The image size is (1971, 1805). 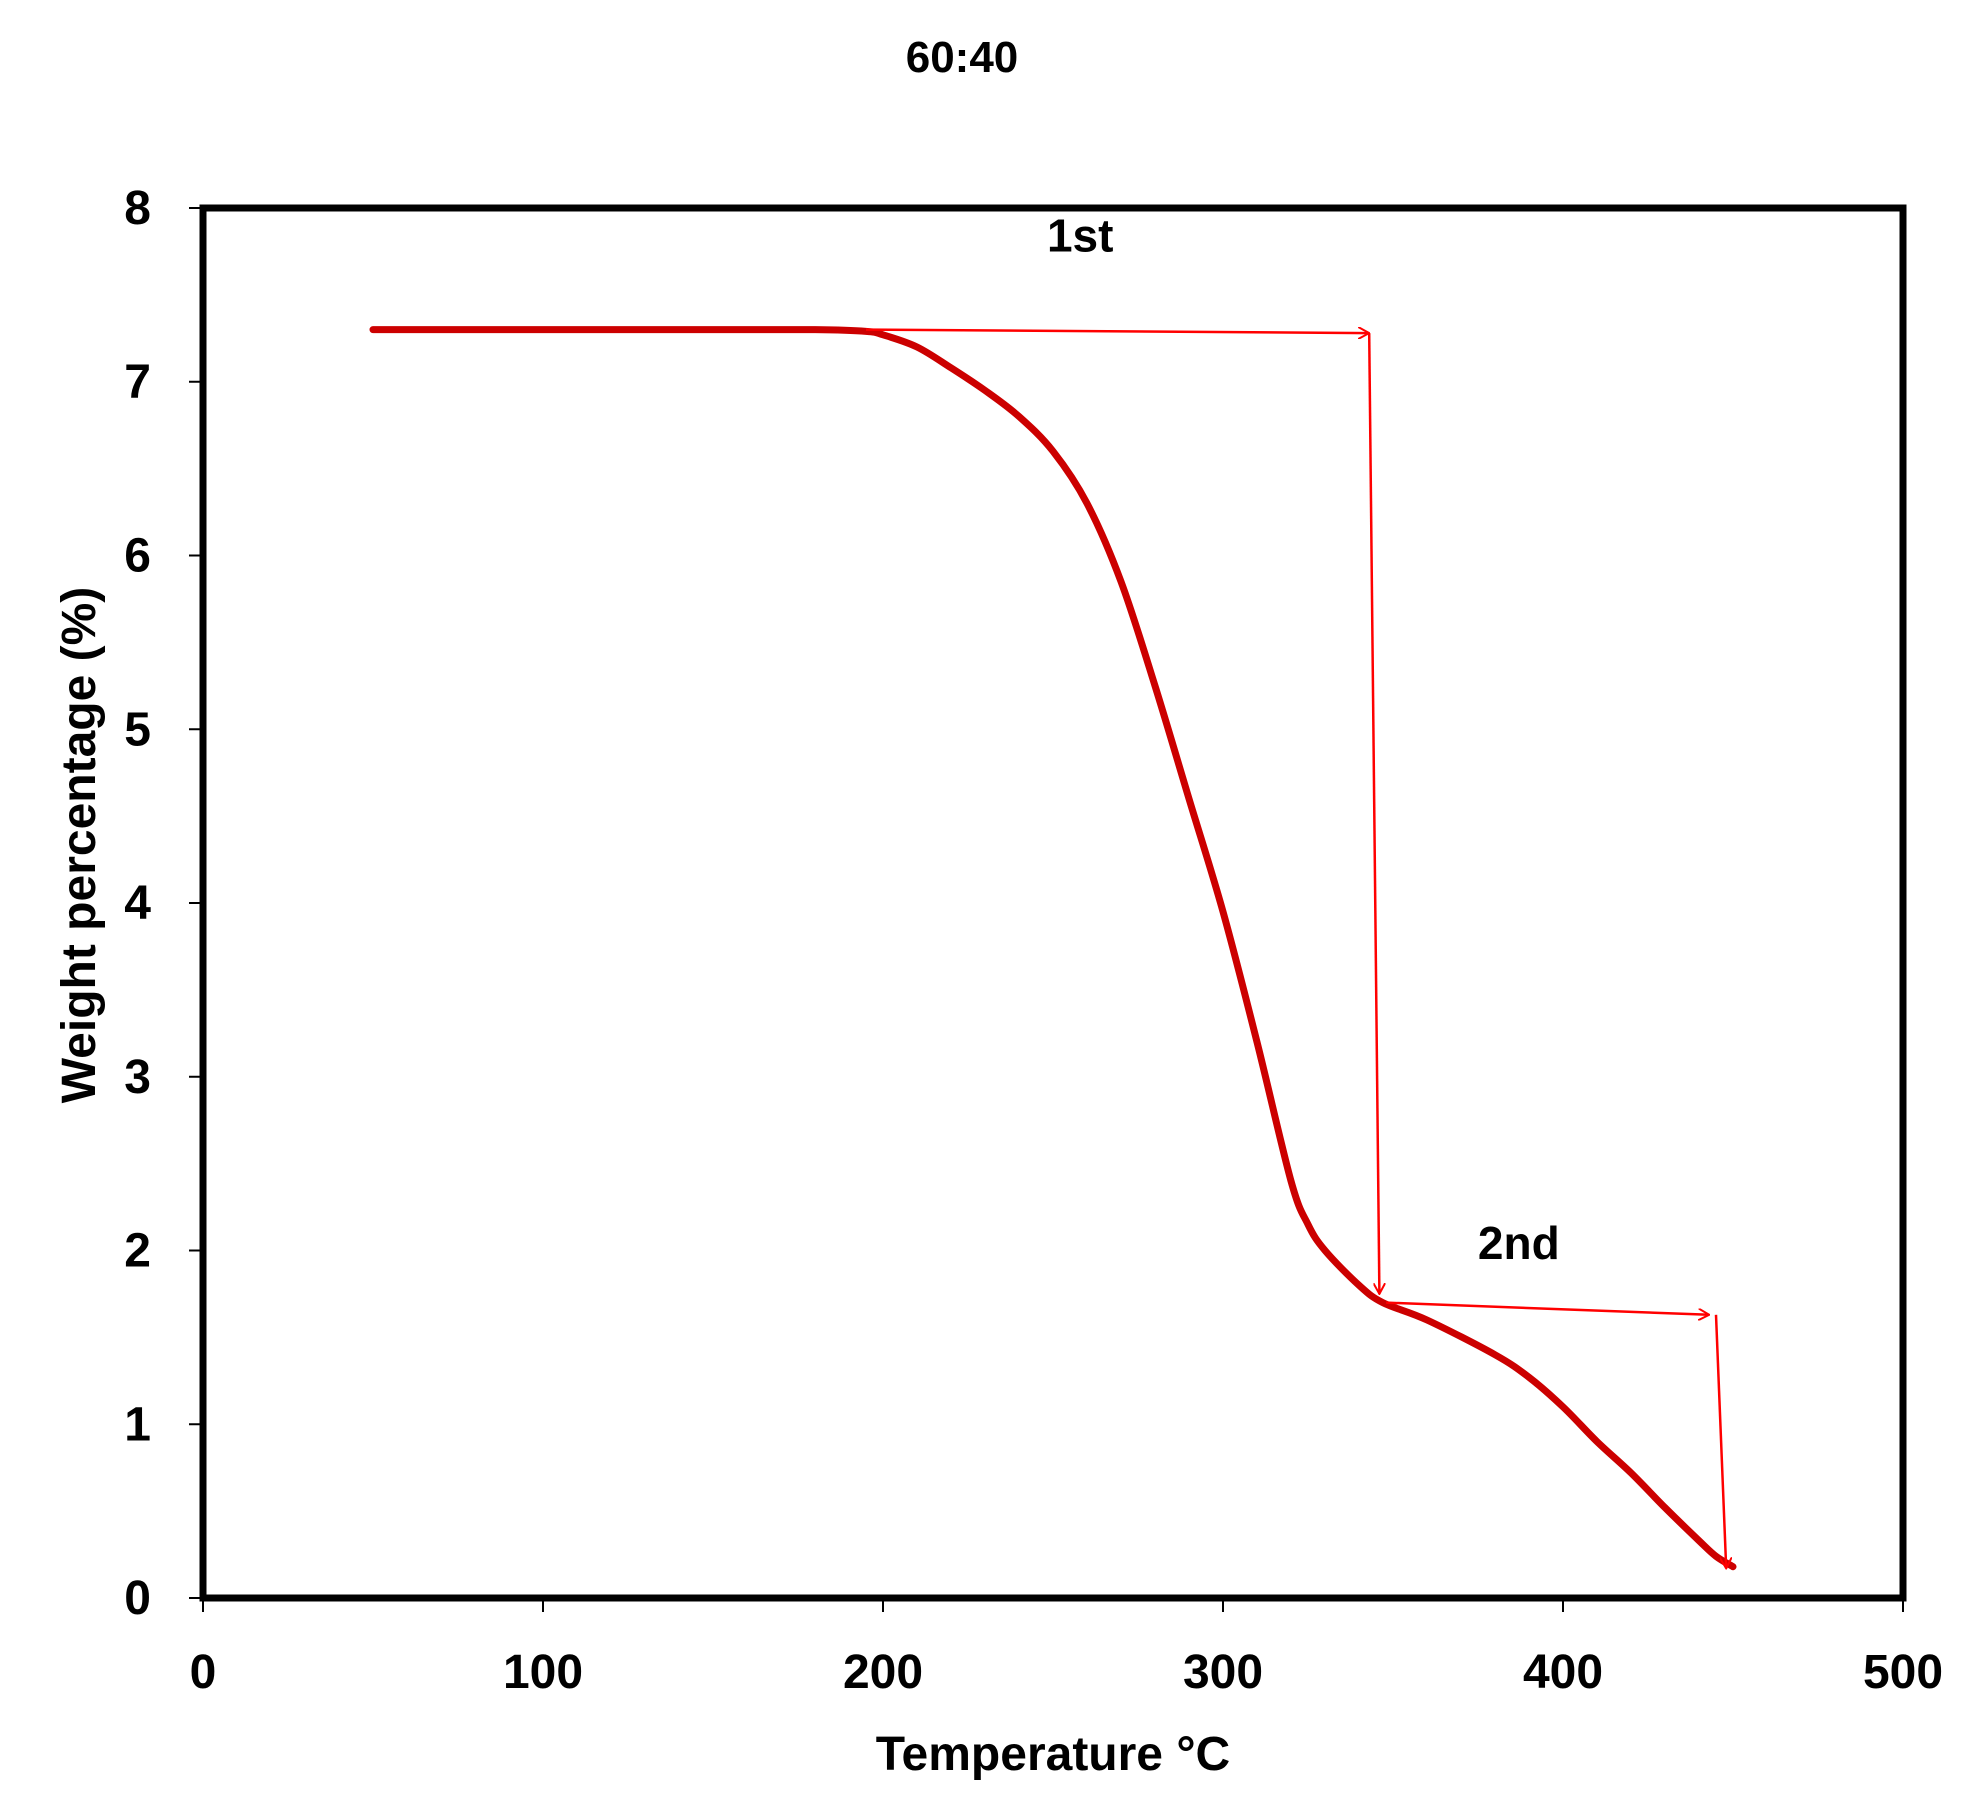 I want to click on x-tick-label: 400, so click(x=1563, y=1672).